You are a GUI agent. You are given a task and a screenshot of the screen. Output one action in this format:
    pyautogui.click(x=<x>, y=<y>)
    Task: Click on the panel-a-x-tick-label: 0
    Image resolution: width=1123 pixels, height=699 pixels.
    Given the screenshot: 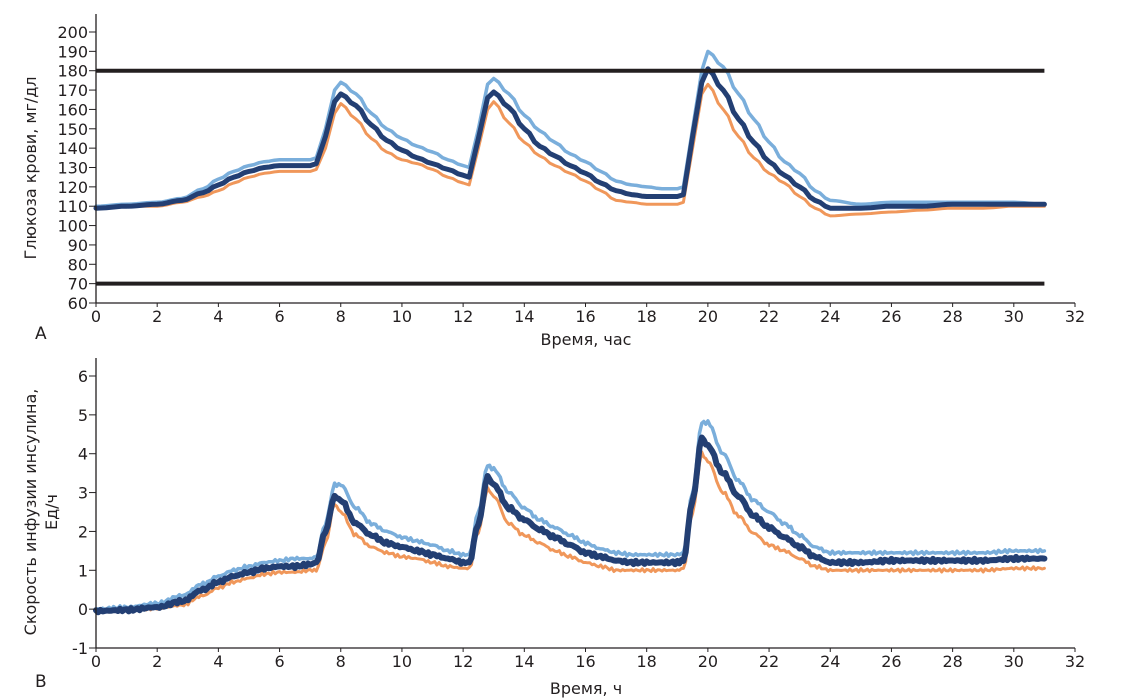 What is the action you would take?
    pyautogui.click(x=96, y=316)
    